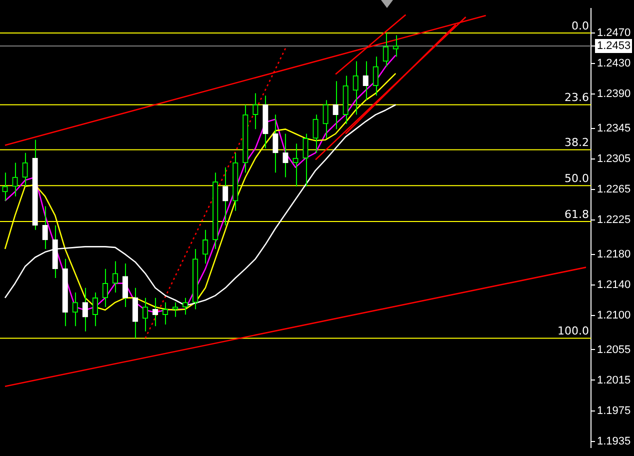  What do you see at coordinates (614, 254) in the screenshot?
I see `y-tick-label: 1.2180` at bounding box center [614, 254].